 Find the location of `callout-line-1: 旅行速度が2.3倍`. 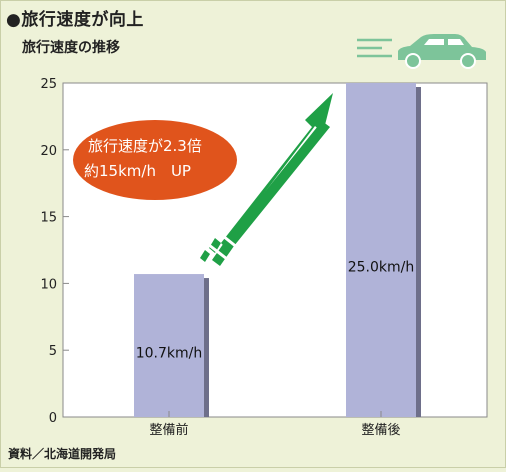

callout-line-1: 旅行速度が2.3倍 is located at coordinates (145, 146).